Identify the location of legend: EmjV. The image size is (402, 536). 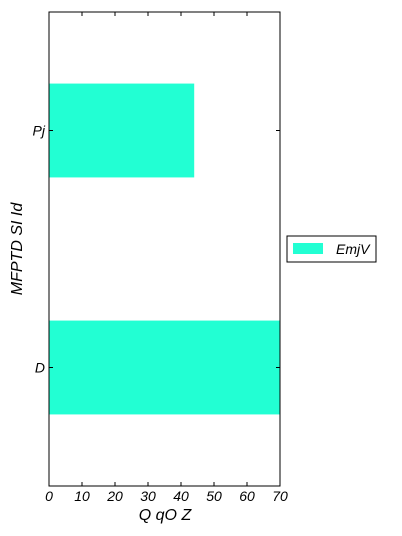
(331, 249).